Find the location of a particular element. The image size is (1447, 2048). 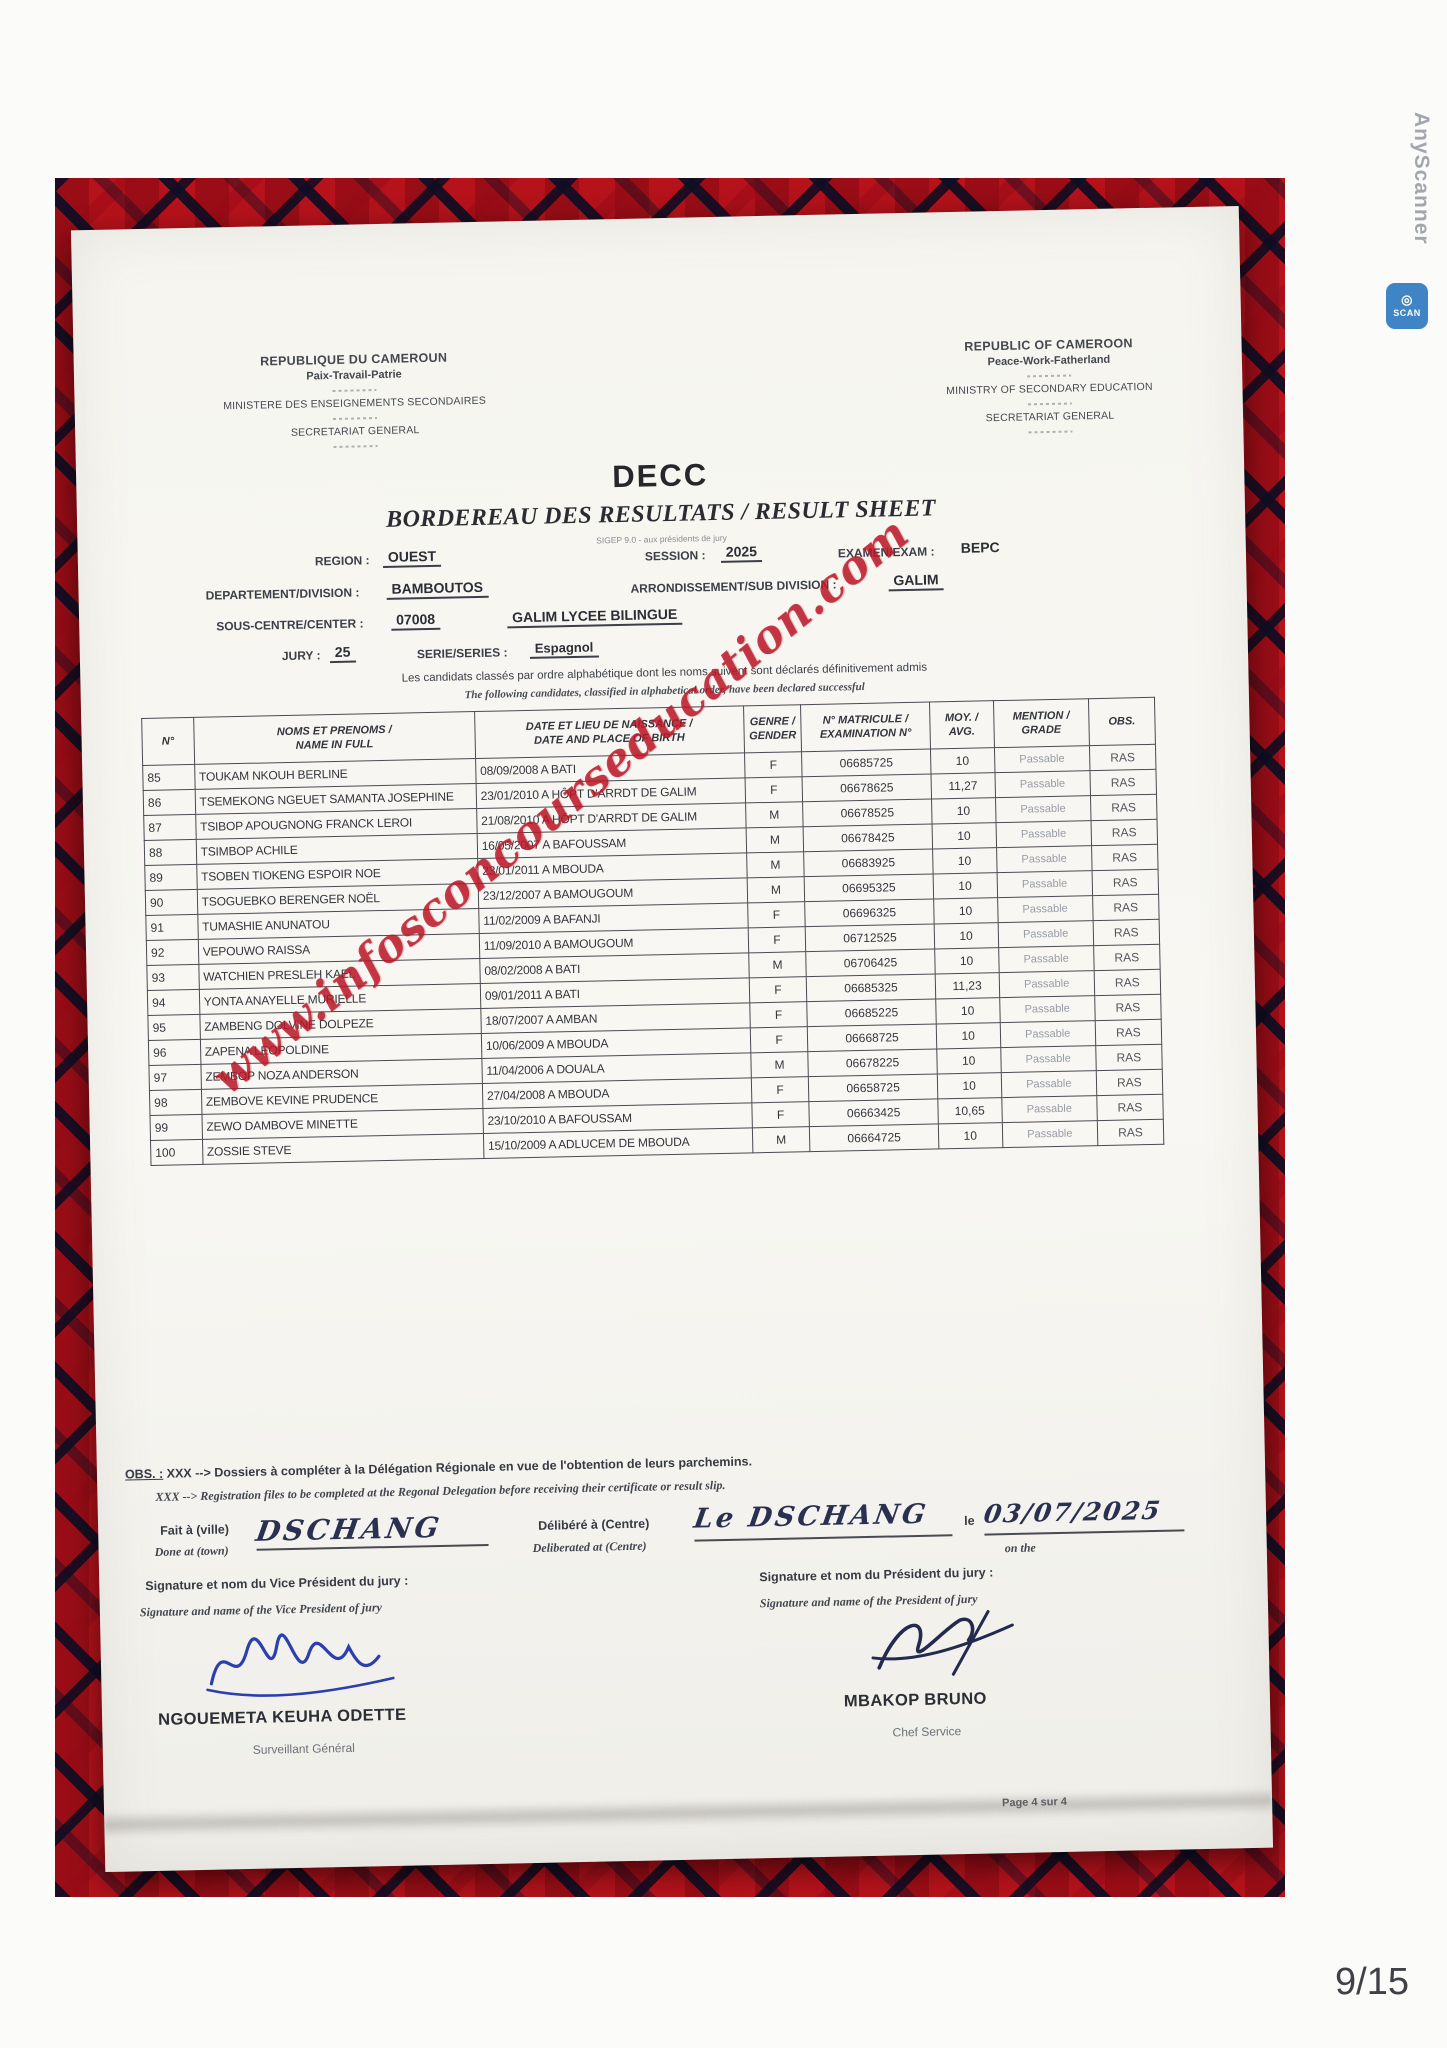

jury-label: JURY : is located at coordinates (301, 656).